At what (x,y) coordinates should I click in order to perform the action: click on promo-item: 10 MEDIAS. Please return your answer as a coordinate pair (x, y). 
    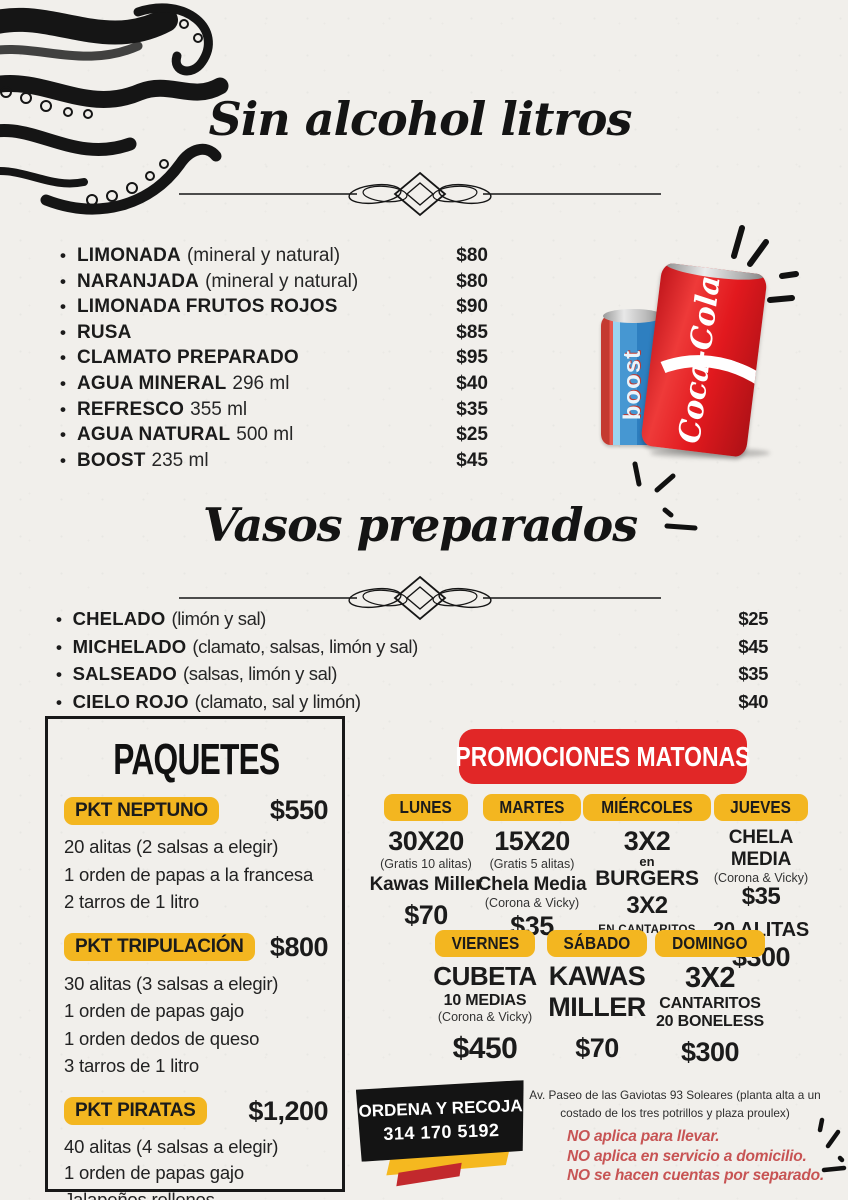
    Looking at the image, I should click on (485, 1000).